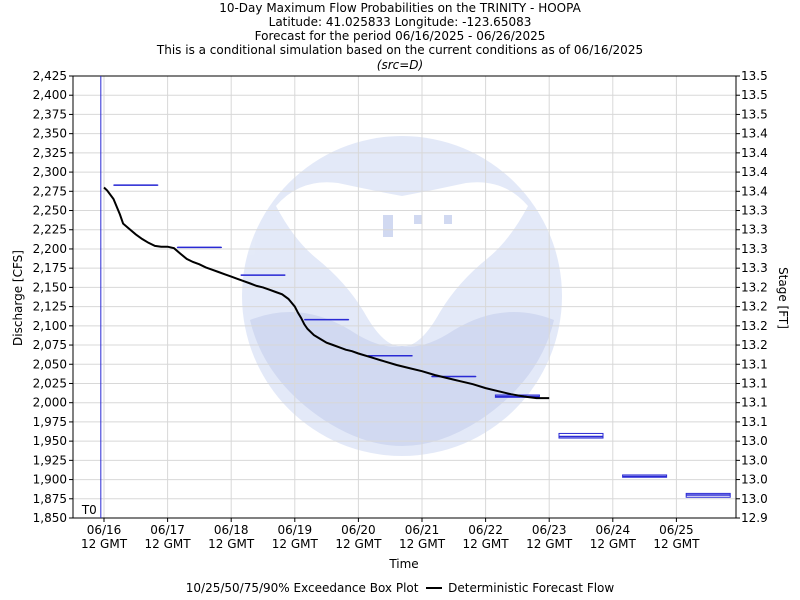 The width and height of the screenshot is (800, 600). I want to click on x-tick-label: 06/19, so click(295, 530).